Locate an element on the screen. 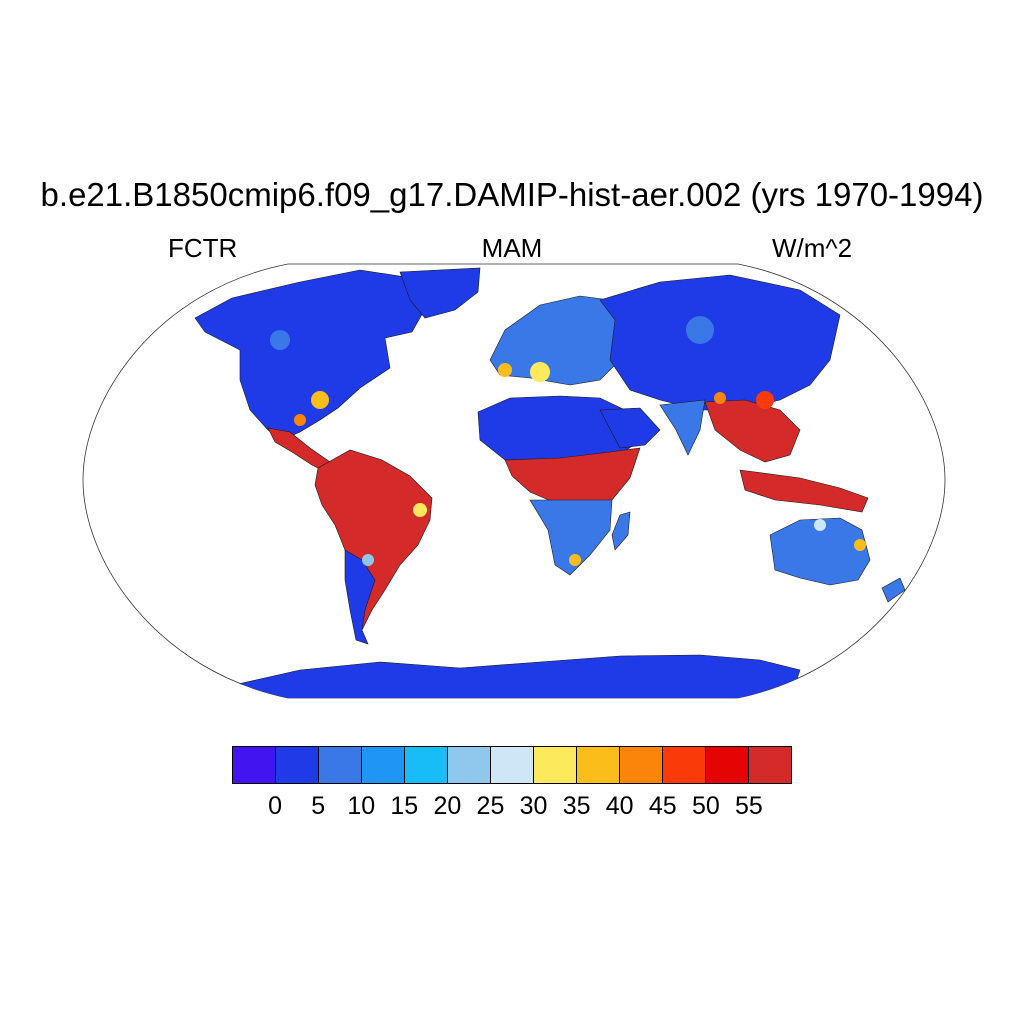  colorbar-tick-label: 55 is located at coordinates (749, 806).